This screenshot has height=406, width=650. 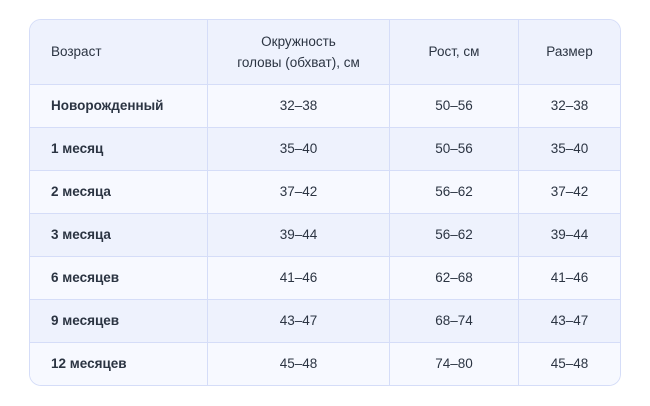 I want to click on cell-head-circumference: 35–40, so click(x=298, y=148).